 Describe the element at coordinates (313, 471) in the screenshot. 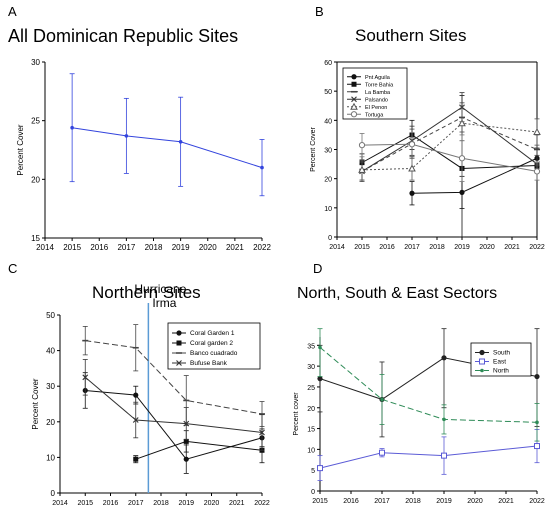

I see `y-tick-label: 5` at that location.